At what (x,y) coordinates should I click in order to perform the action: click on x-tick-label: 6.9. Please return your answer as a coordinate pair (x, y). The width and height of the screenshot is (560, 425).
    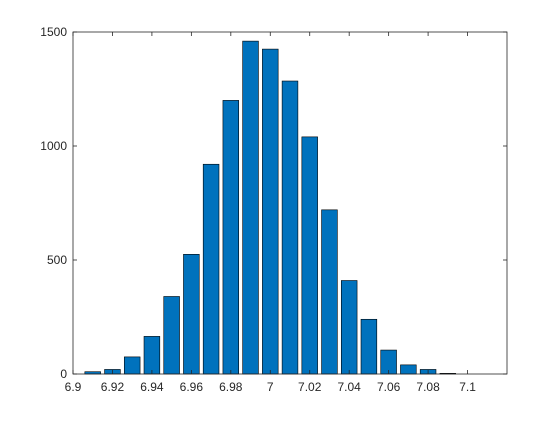
    Looking at the image, I should click on (73, 387).